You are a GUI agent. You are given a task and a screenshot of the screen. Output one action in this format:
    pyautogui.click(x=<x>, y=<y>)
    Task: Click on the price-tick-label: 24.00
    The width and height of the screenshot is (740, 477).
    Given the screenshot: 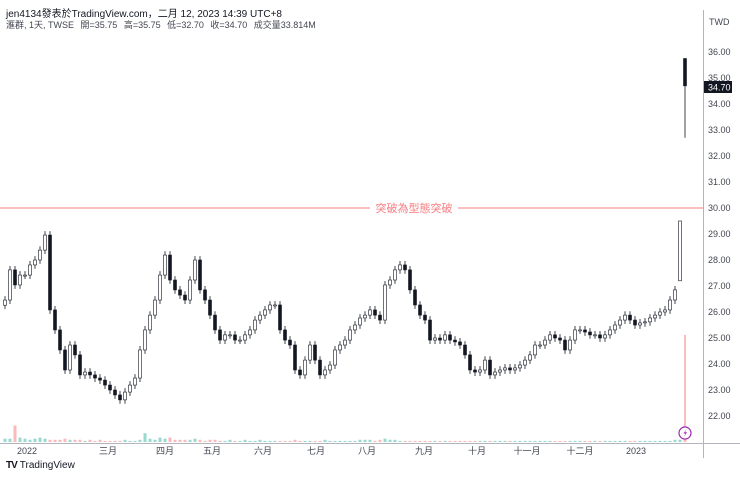 What is the action you would take?
    pyautogui.click(x=719, y=364)
    